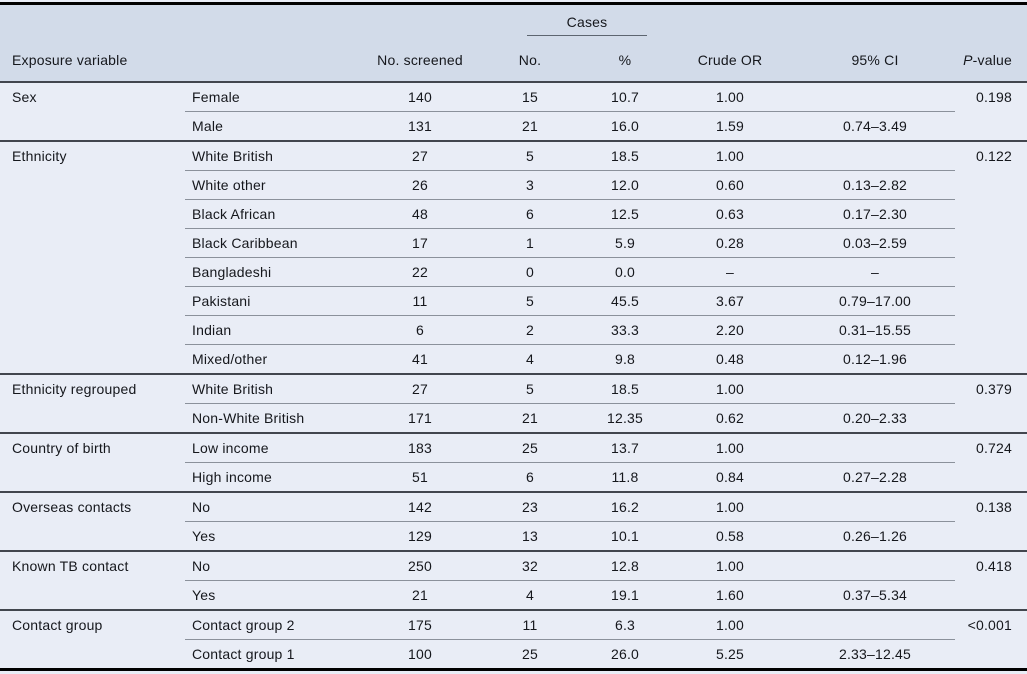 The height and width of the screenshot is (674, 1027). Describe the element at coordinates (275, 272) in the screenshot. I see `category-cell: Bangladeshi` at that location.